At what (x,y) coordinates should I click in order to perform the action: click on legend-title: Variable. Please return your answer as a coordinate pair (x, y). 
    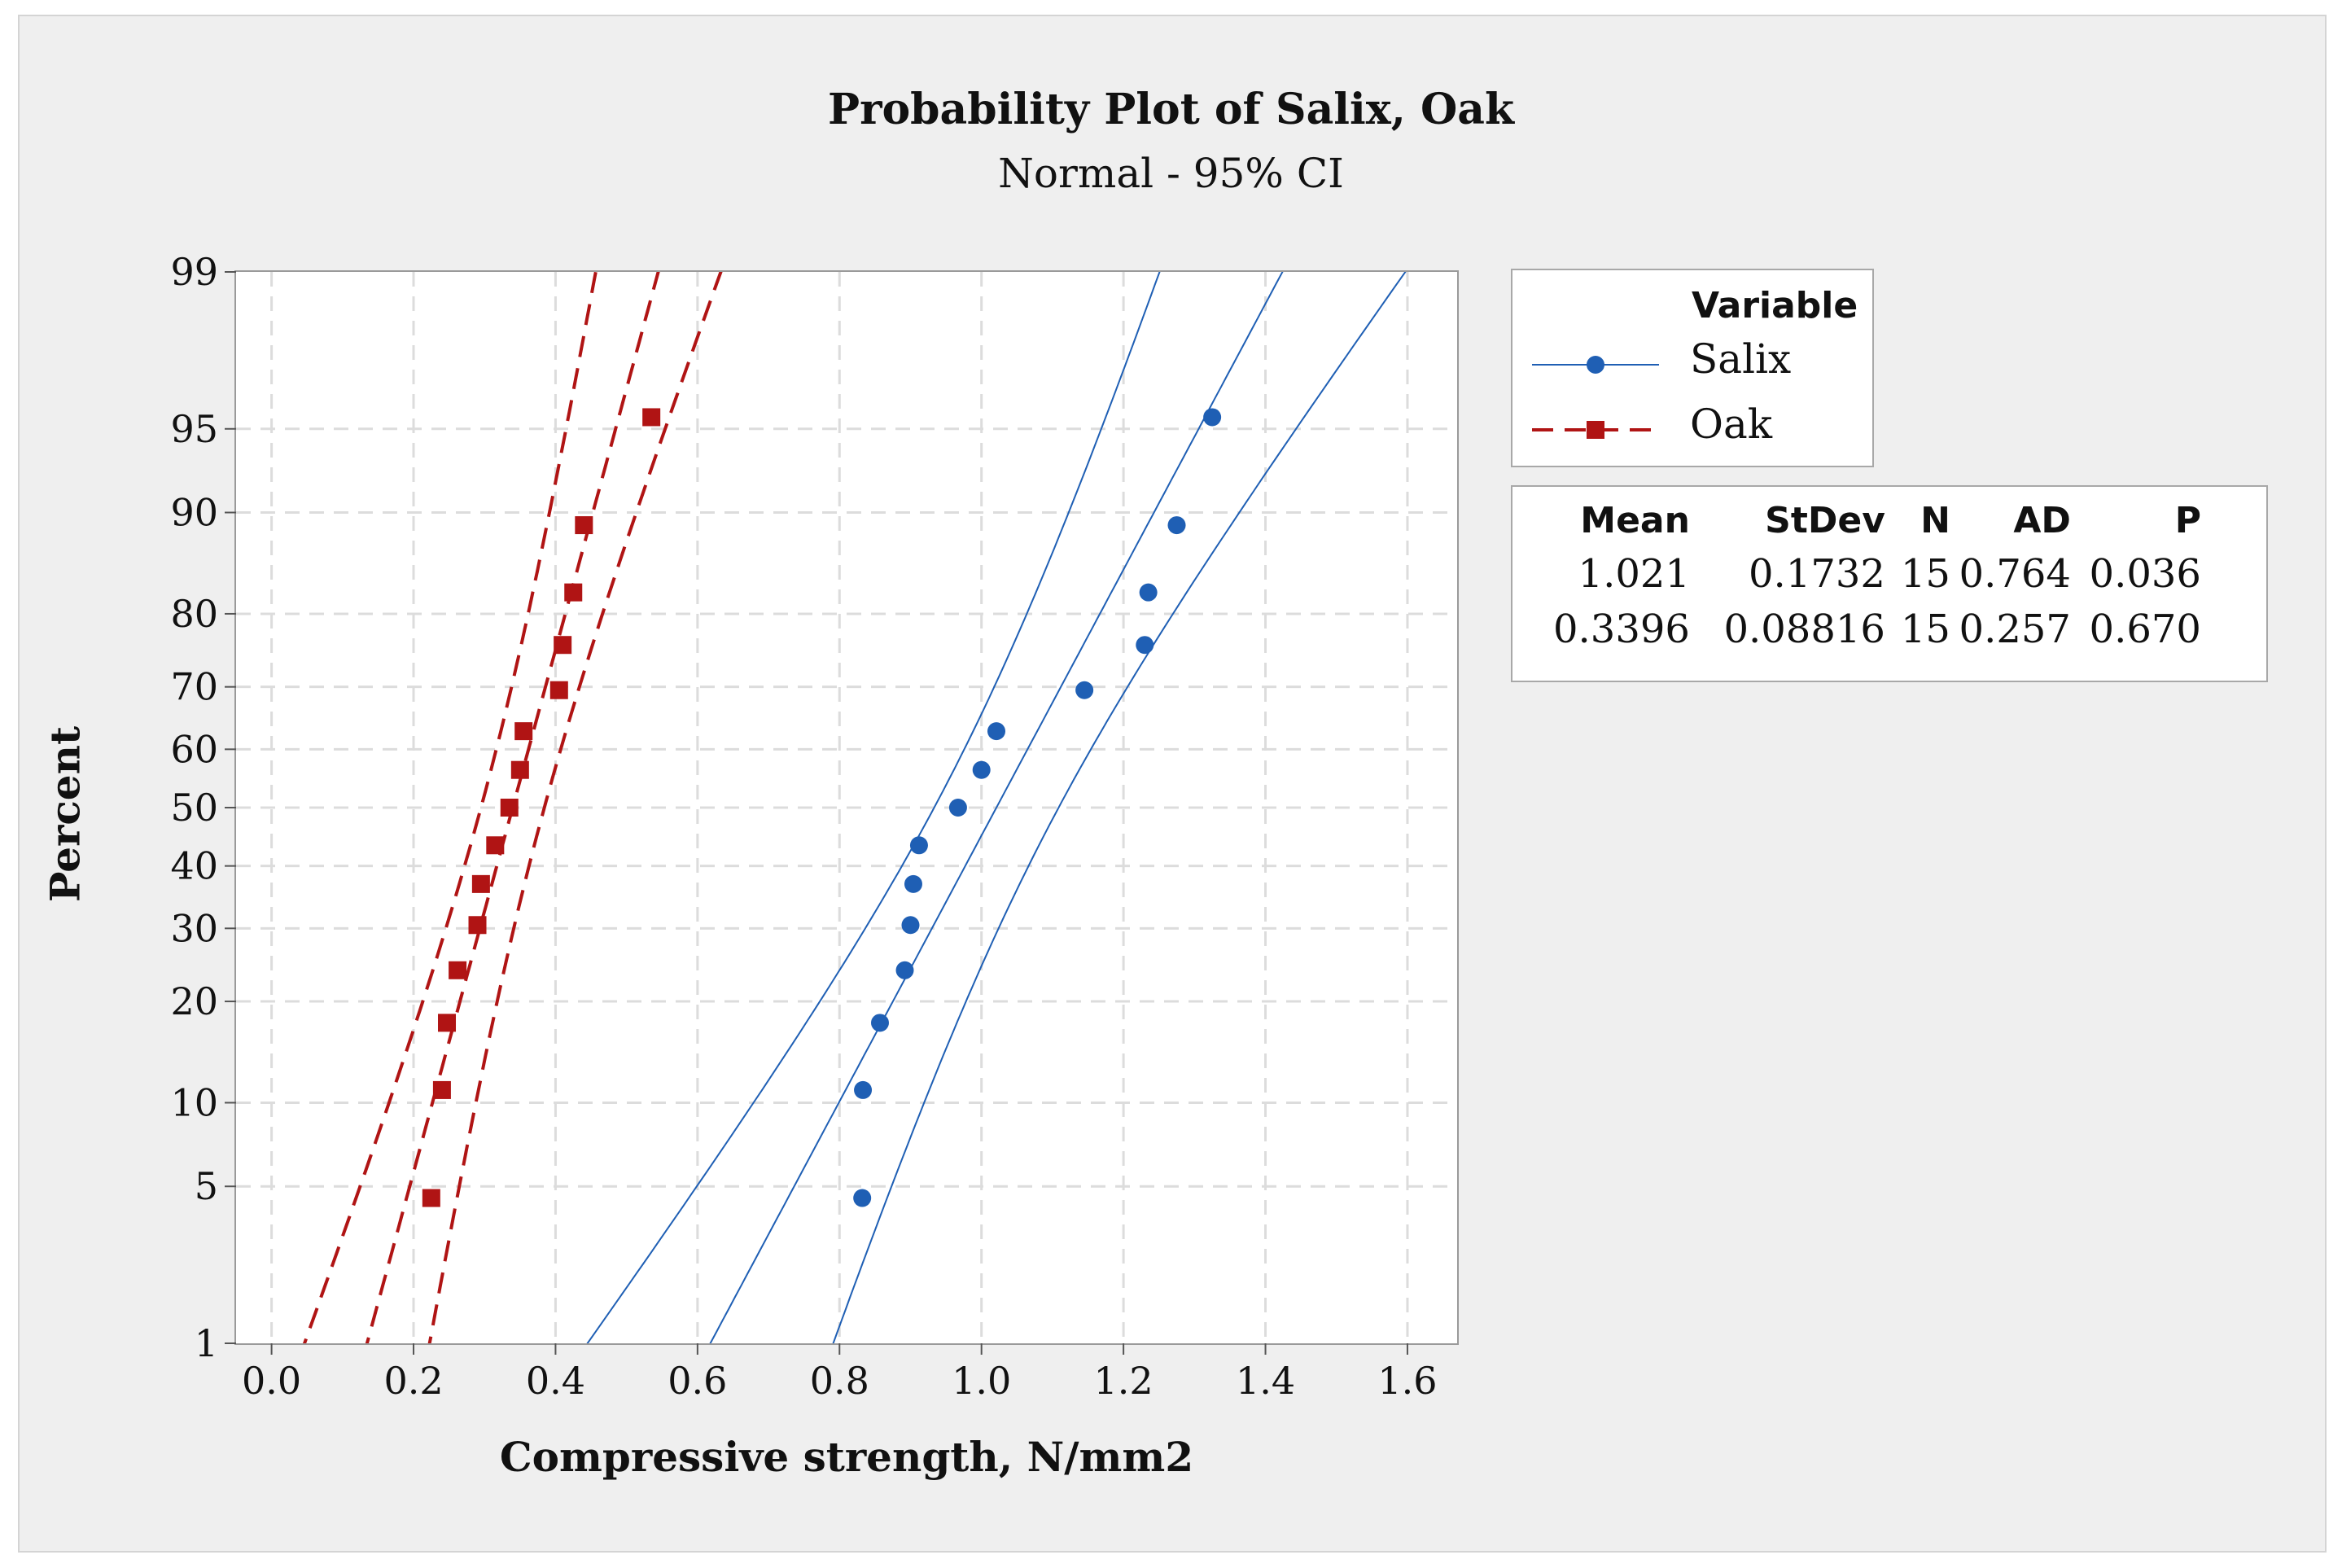
    Looking at the image, I should click on (1775, 305).